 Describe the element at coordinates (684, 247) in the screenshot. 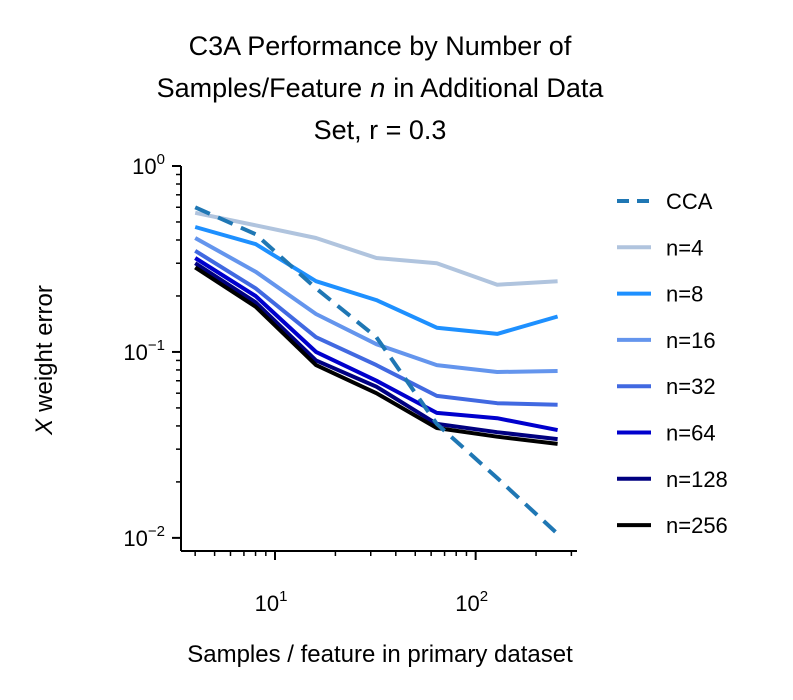

I see `legend-label-n-4: n=4` at that location.